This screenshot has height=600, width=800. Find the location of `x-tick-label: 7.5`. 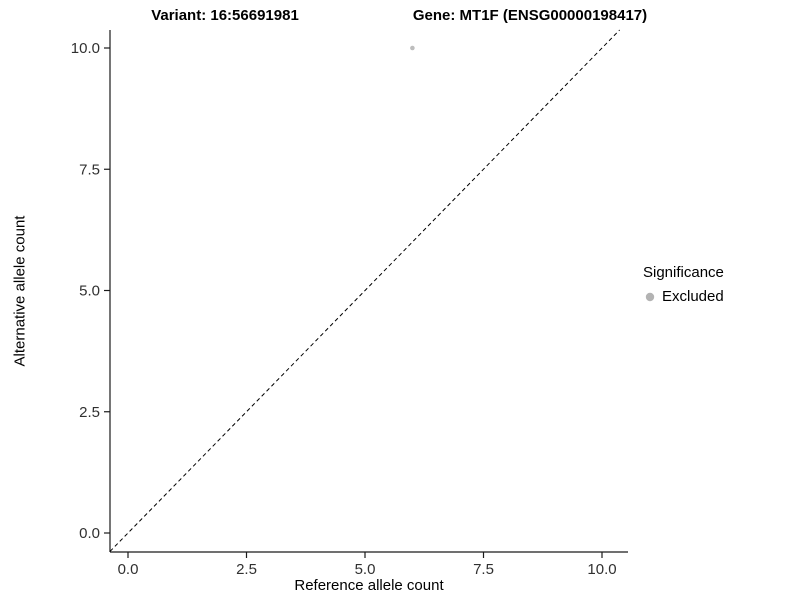

x-tick-label: 7.5 is located at coordinates (483, 569).